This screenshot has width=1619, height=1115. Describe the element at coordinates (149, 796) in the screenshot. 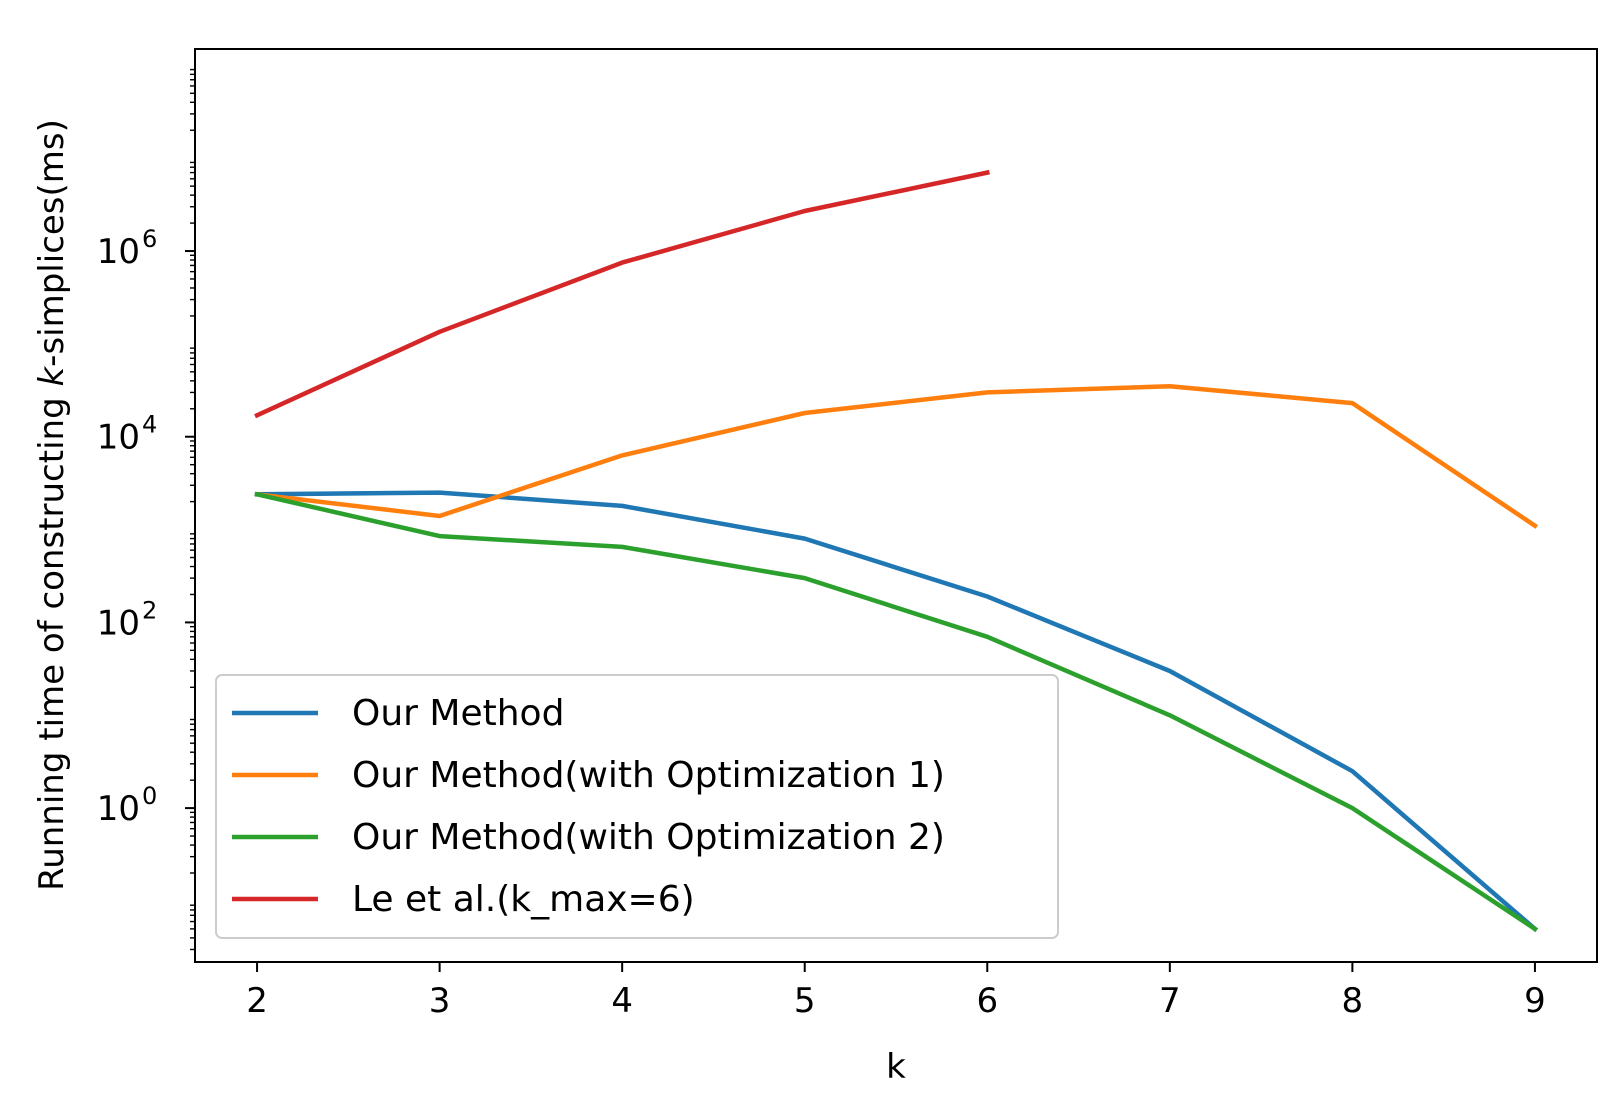

I see `y-tick-exponent: 0` at that location.